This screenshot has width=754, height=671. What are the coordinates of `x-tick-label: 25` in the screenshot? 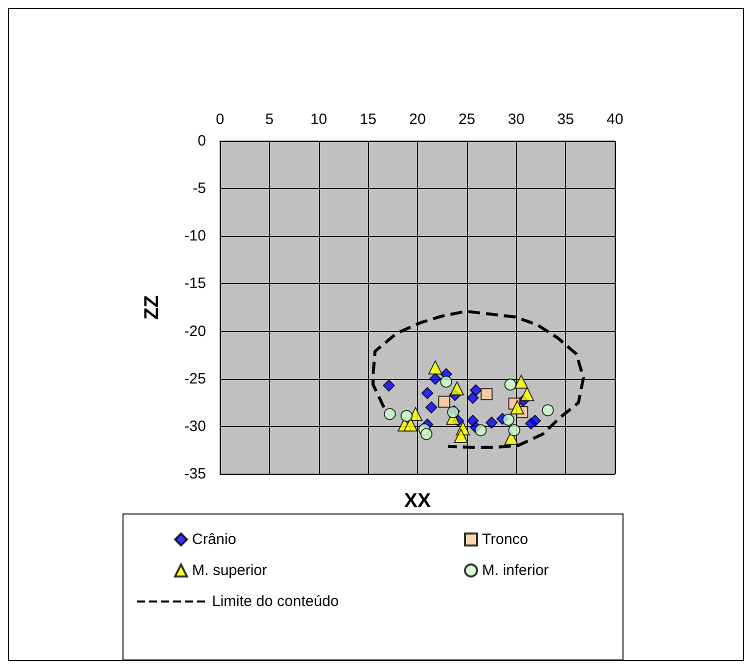 It's located at (467, 119).